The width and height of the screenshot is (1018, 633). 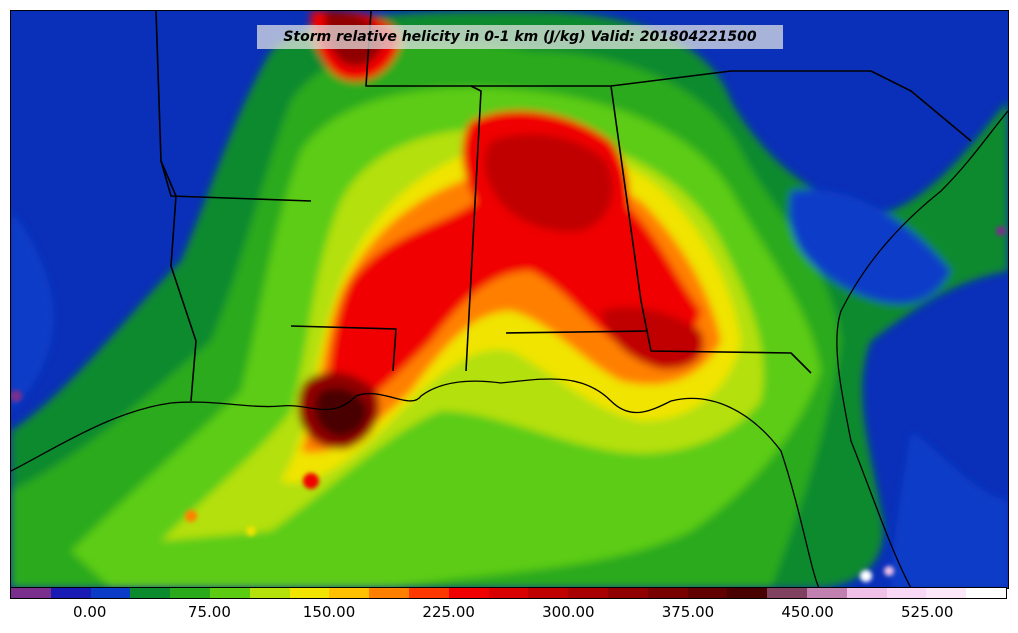 What do you see at coordinates (176, 206) in the screenshot?
I see `texas-oklahoma-border` at bounding box center [176, 206].